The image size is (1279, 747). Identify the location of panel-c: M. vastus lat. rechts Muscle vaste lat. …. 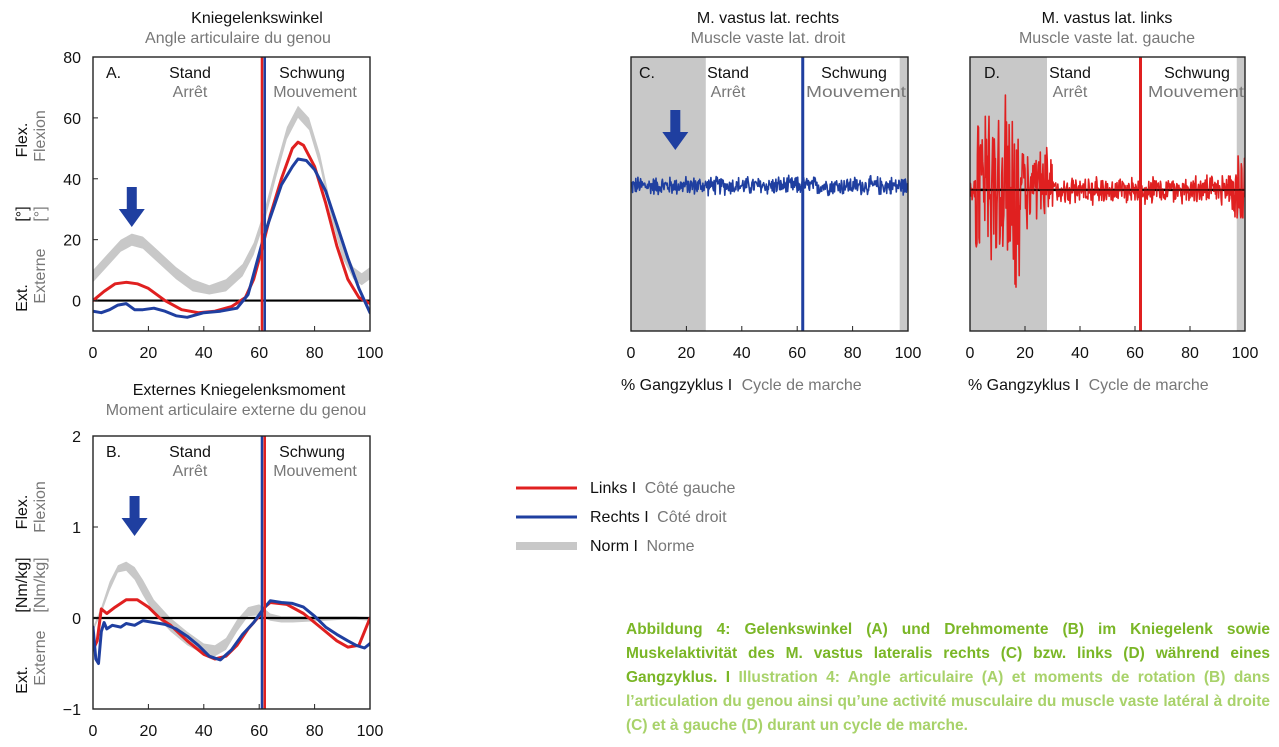
(771, 202).